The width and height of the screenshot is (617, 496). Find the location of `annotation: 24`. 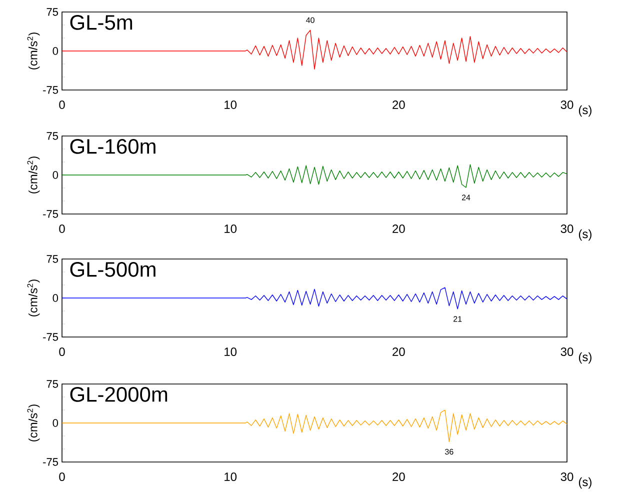

annotation: 24 is located at coordinates (466, 197).